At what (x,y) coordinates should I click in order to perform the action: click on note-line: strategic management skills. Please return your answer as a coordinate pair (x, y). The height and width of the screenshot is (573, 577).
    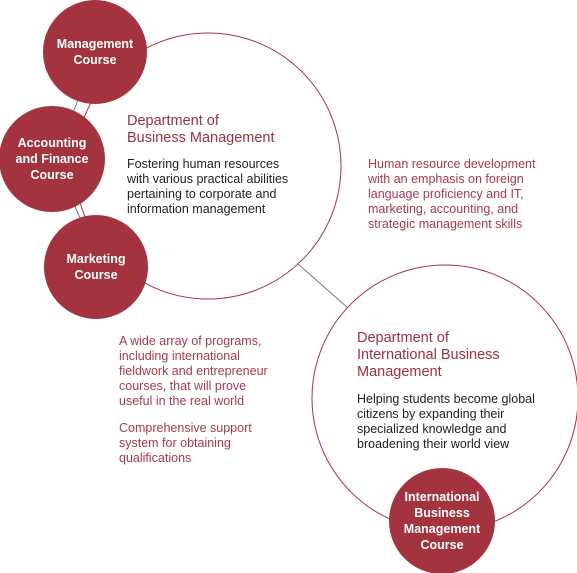
    Looking at the image, I should click on (445, 224).